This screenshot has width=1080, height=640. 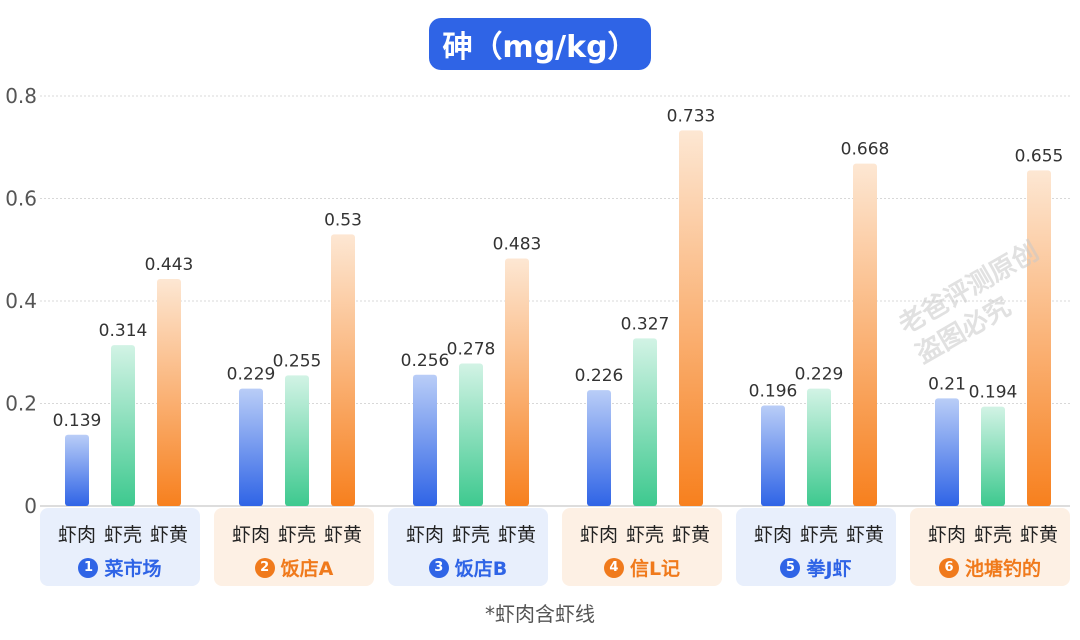 What do you see at coordinates (517, 382) in the screenshot?
I see `bar-虾黄-饭店B` at bounding box center [517, 382].